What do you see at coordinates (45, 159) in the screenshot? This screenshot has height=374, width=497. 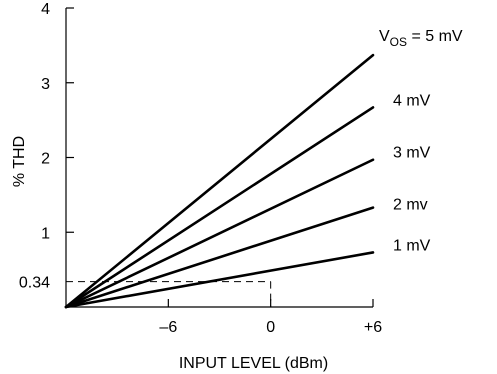 I see `y-tick-label: 2` at bounding box center [45, 159].